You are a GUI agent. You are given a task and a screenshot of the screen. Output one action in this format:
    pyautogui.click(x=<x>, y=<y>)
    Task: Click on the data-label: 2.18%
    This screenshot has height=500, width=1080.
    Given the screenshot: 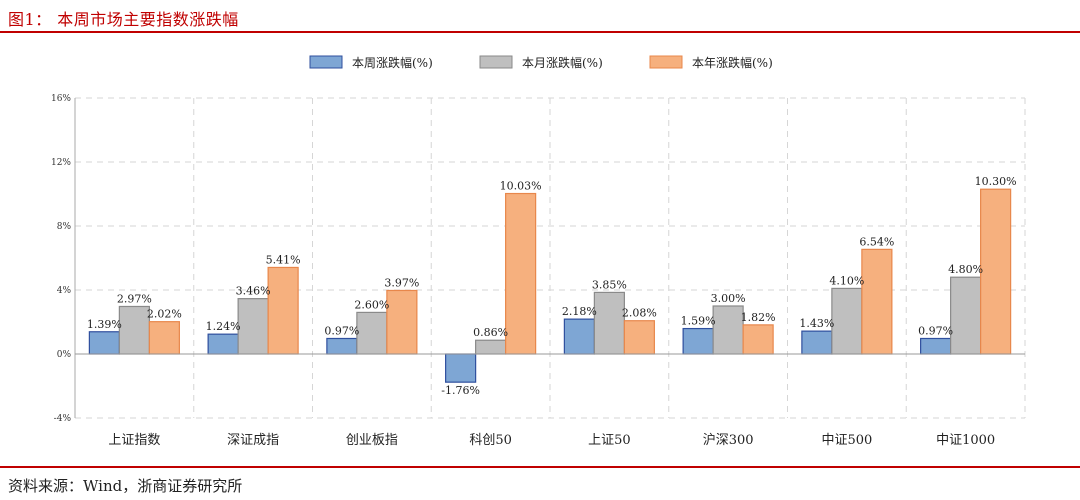 What is the action you would take?
    pyautogui.click(x=579, y=311)
    